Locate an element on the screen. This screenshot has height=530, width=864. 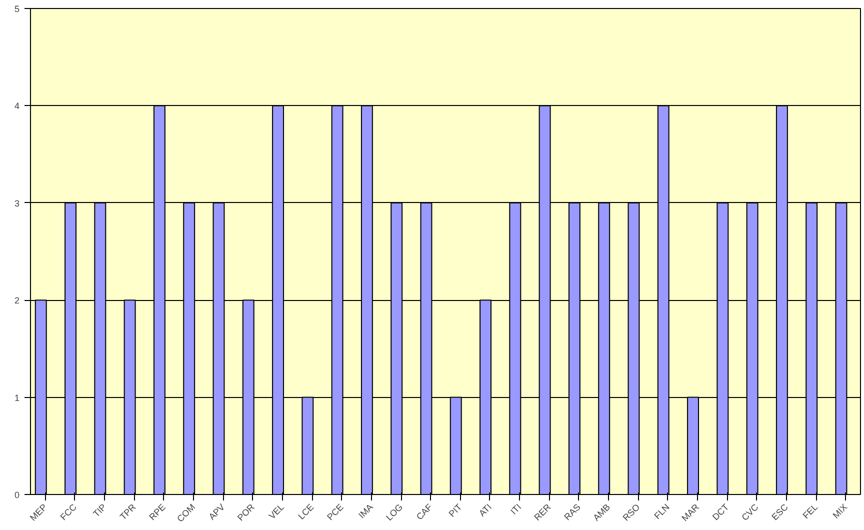
x-tick-label: PIT is located at coordinates (455, 510).